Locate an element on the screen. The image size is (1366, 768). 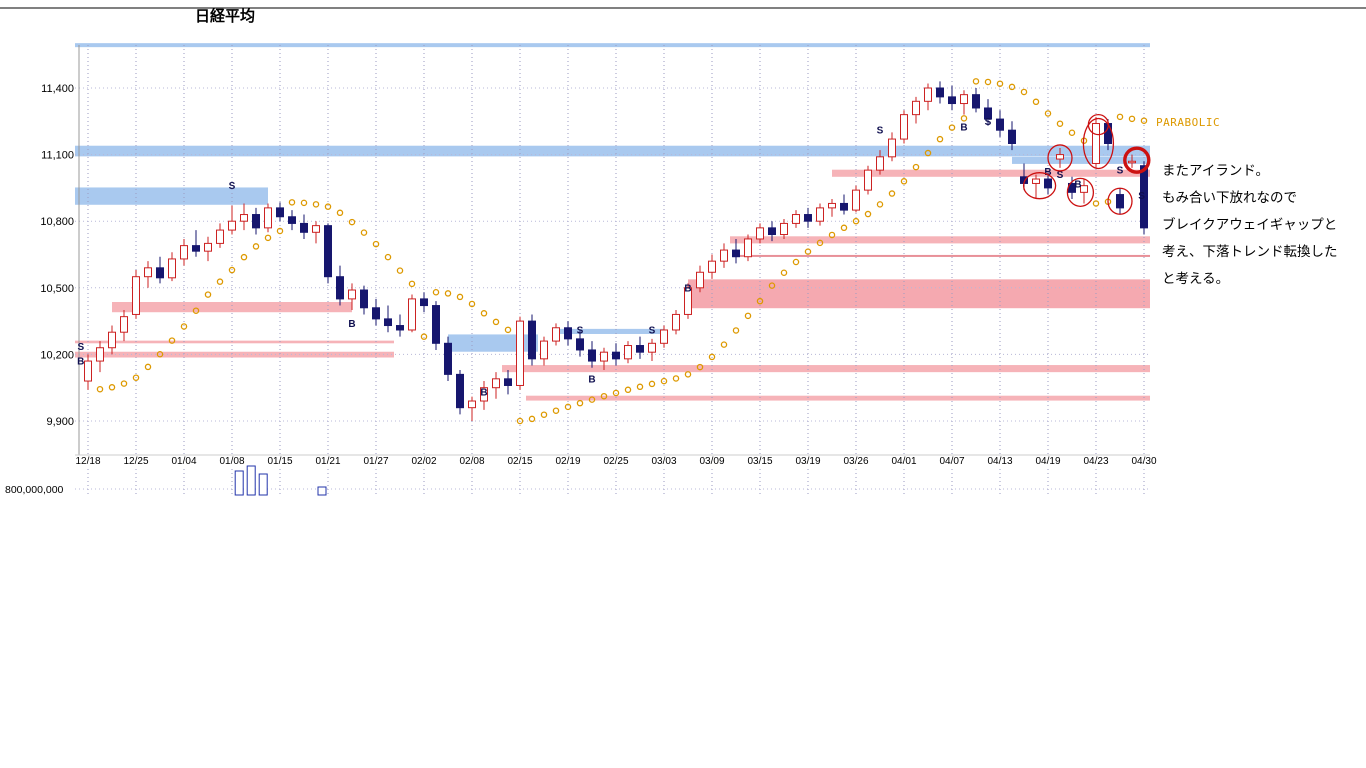
x-axis-label: 01/27 is located at coordinates (375, 461).